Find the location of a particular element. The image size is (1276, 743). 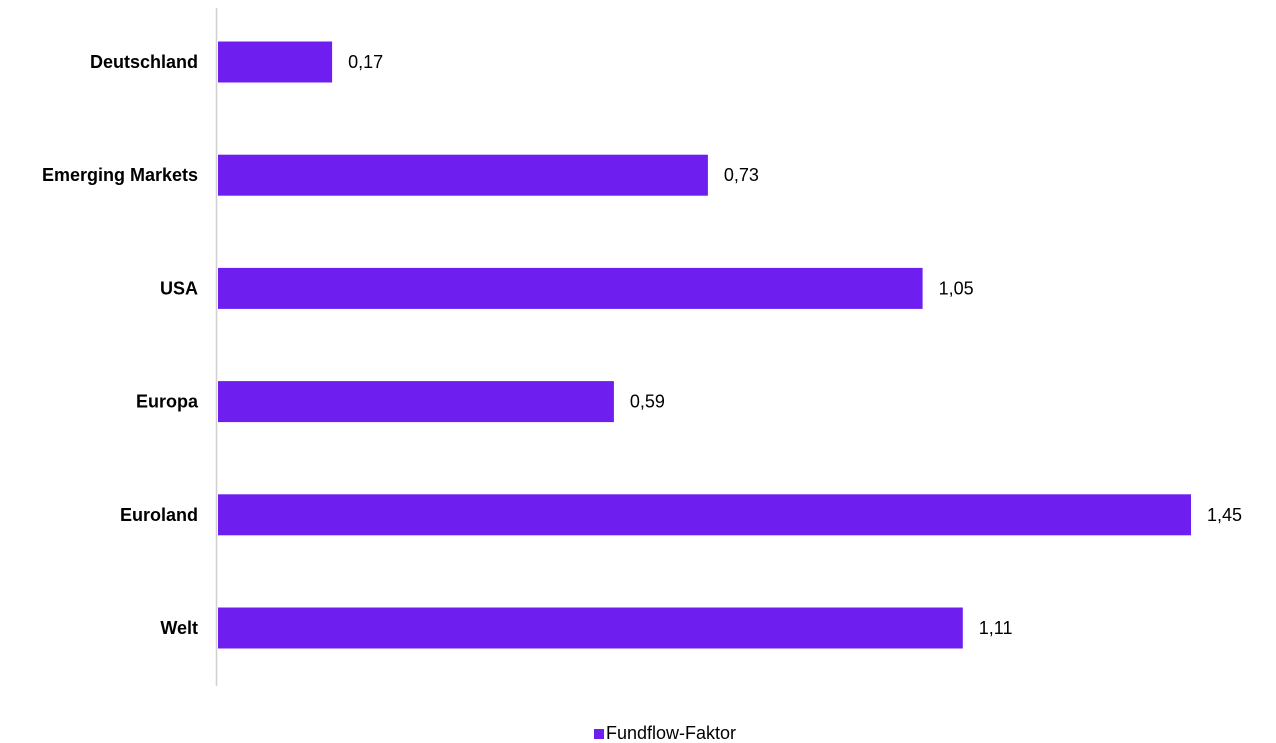

category-label: Emerging Markets is located at coordinates (120, 175).